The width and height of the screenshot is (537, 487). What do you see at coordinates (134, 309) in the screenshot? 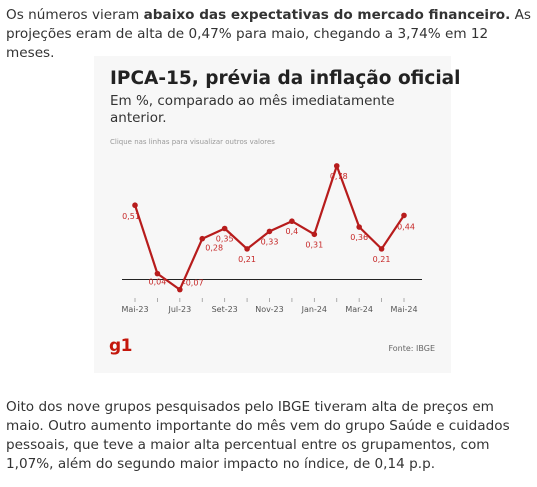
I see `x-tick-label: Mai-23` at bounding box center [134, 309].